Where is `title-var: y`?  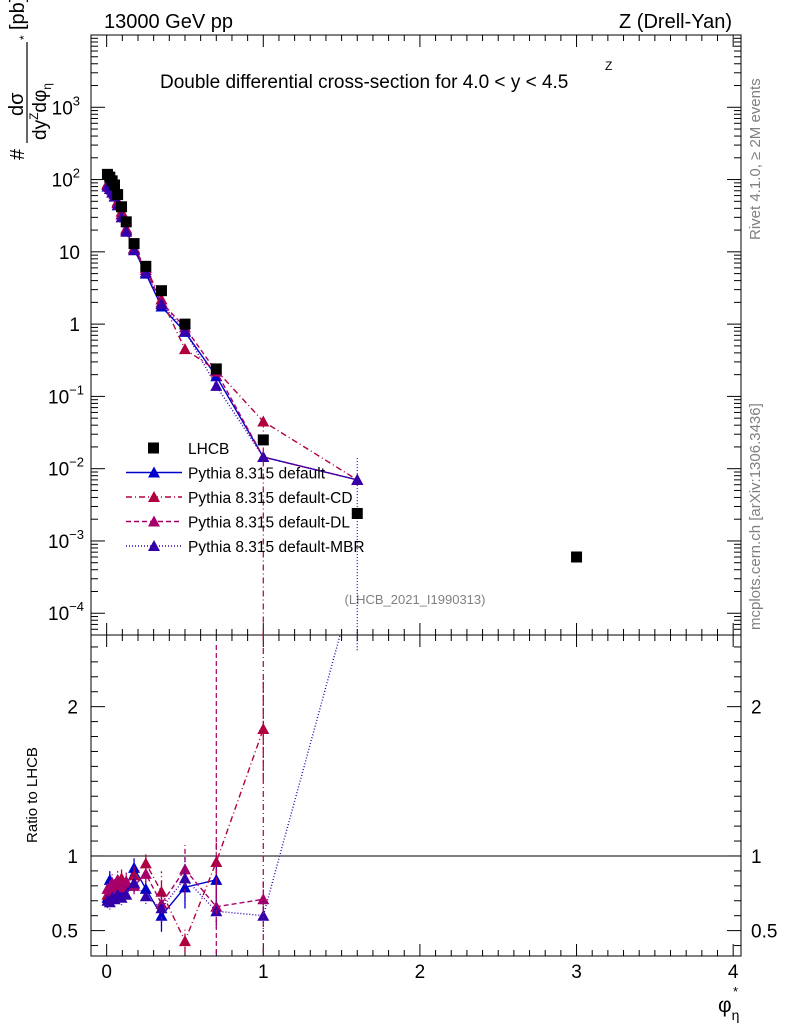
title-var: y is located at coordinates (516, 82).